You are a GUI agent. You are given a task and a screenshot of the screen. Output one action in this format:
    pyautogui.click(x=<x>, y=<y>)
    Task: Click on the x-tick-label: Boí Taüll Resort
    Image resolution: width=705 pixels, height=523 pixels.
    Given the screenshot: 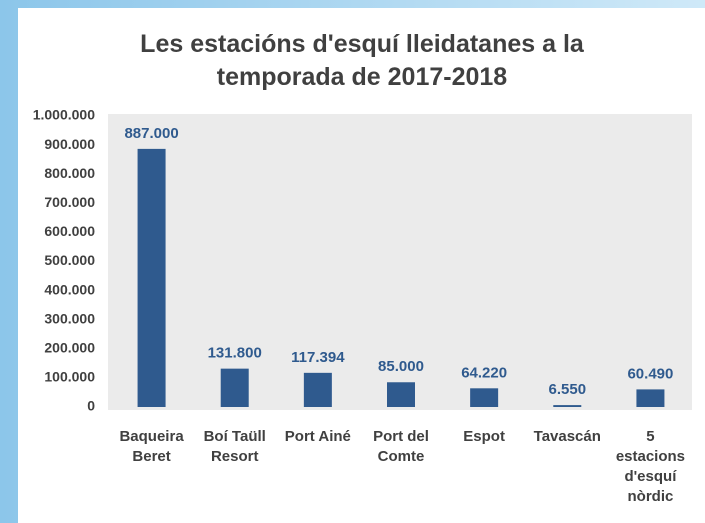 What is the action you would take?
    pyautogui.click(x=235, y=446)
    